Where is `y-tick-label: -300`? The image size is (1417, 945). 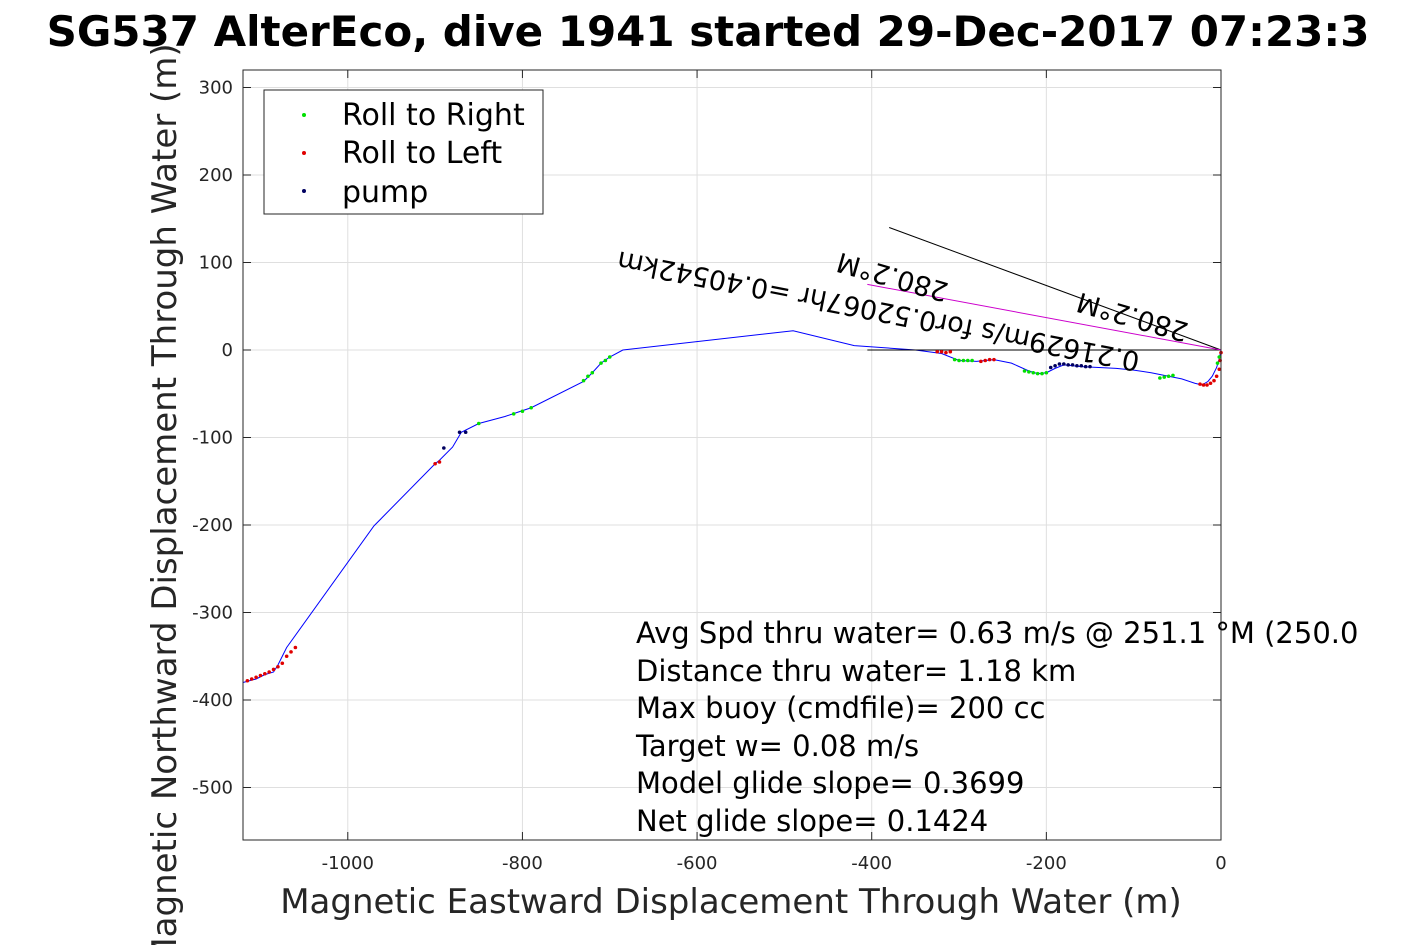 y-tick-label: -300 is located at coordinates (212, 613).